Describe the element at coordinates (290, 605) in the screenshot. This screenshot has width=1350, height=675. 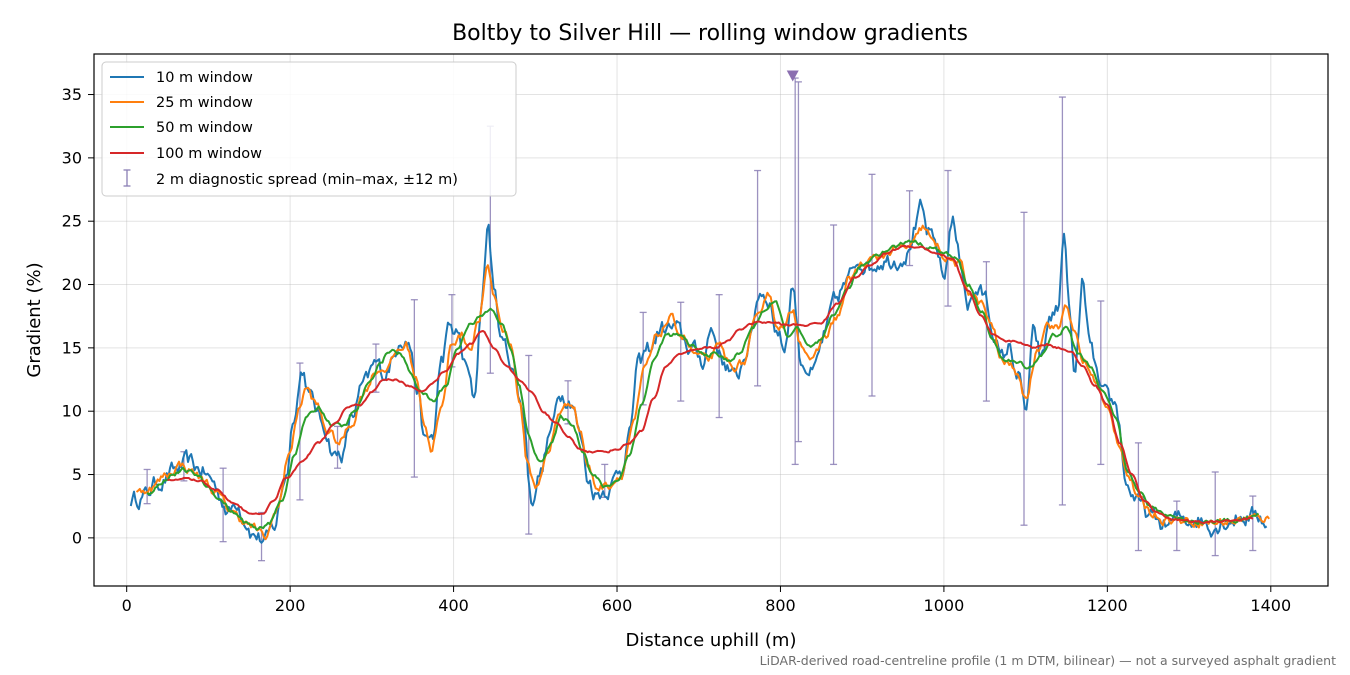
I see `x-tick-label: 200` at that location.